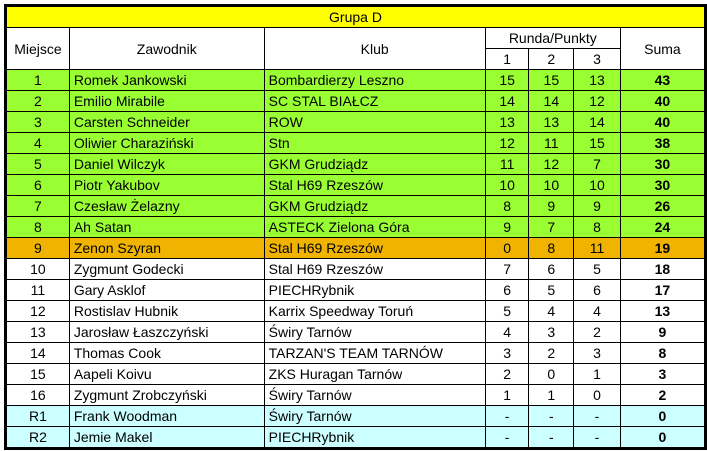  I want to click on cell-r3: 14, so click(597, 122).